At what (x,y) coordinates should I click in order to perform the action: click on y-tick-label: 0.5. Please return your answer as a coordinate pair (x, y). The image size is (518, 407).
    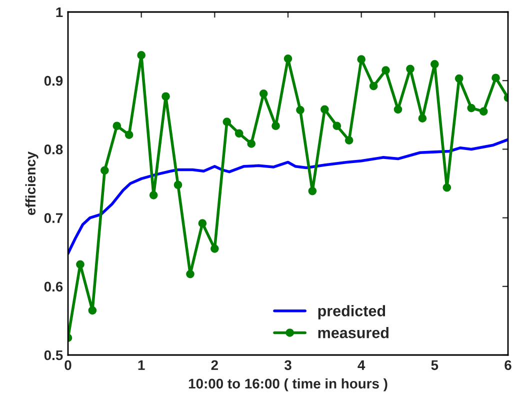
    Looking at the image, I should click on (53, 355).